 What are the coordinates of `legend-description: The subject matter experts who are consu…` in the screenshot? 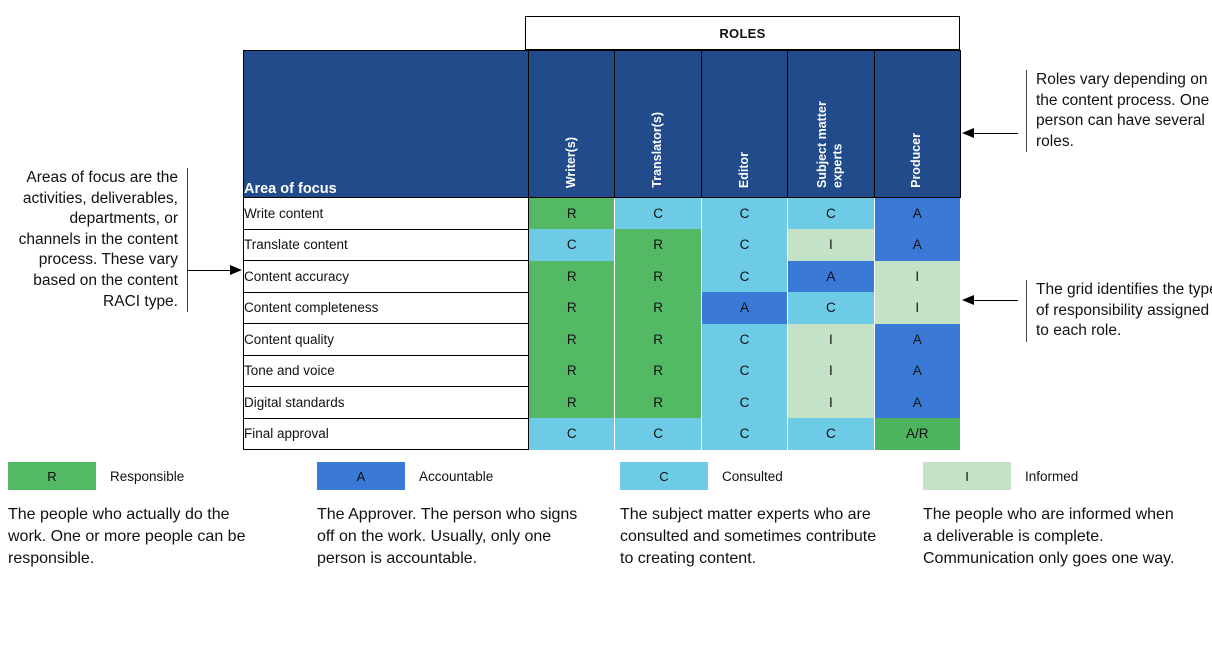 It's located at (748, 537).